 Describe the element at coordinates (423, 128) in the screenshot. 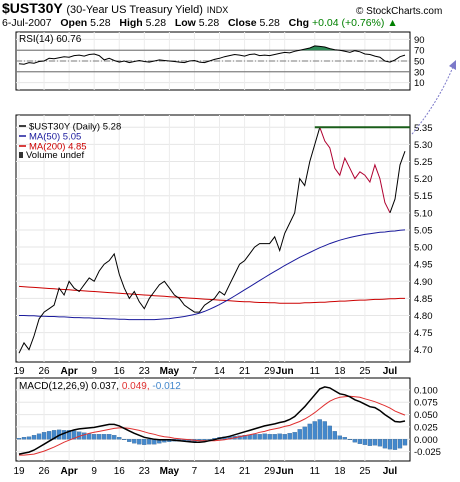

I see `price-panel-tick-label: 5.35` at that location.